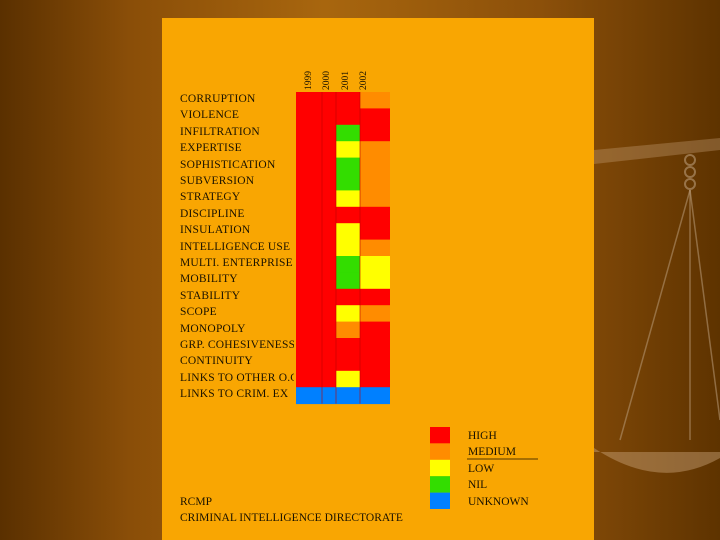 This screenshot has height=540, width=720. I want to click on footer-org: RCMP, so click(196, 502).